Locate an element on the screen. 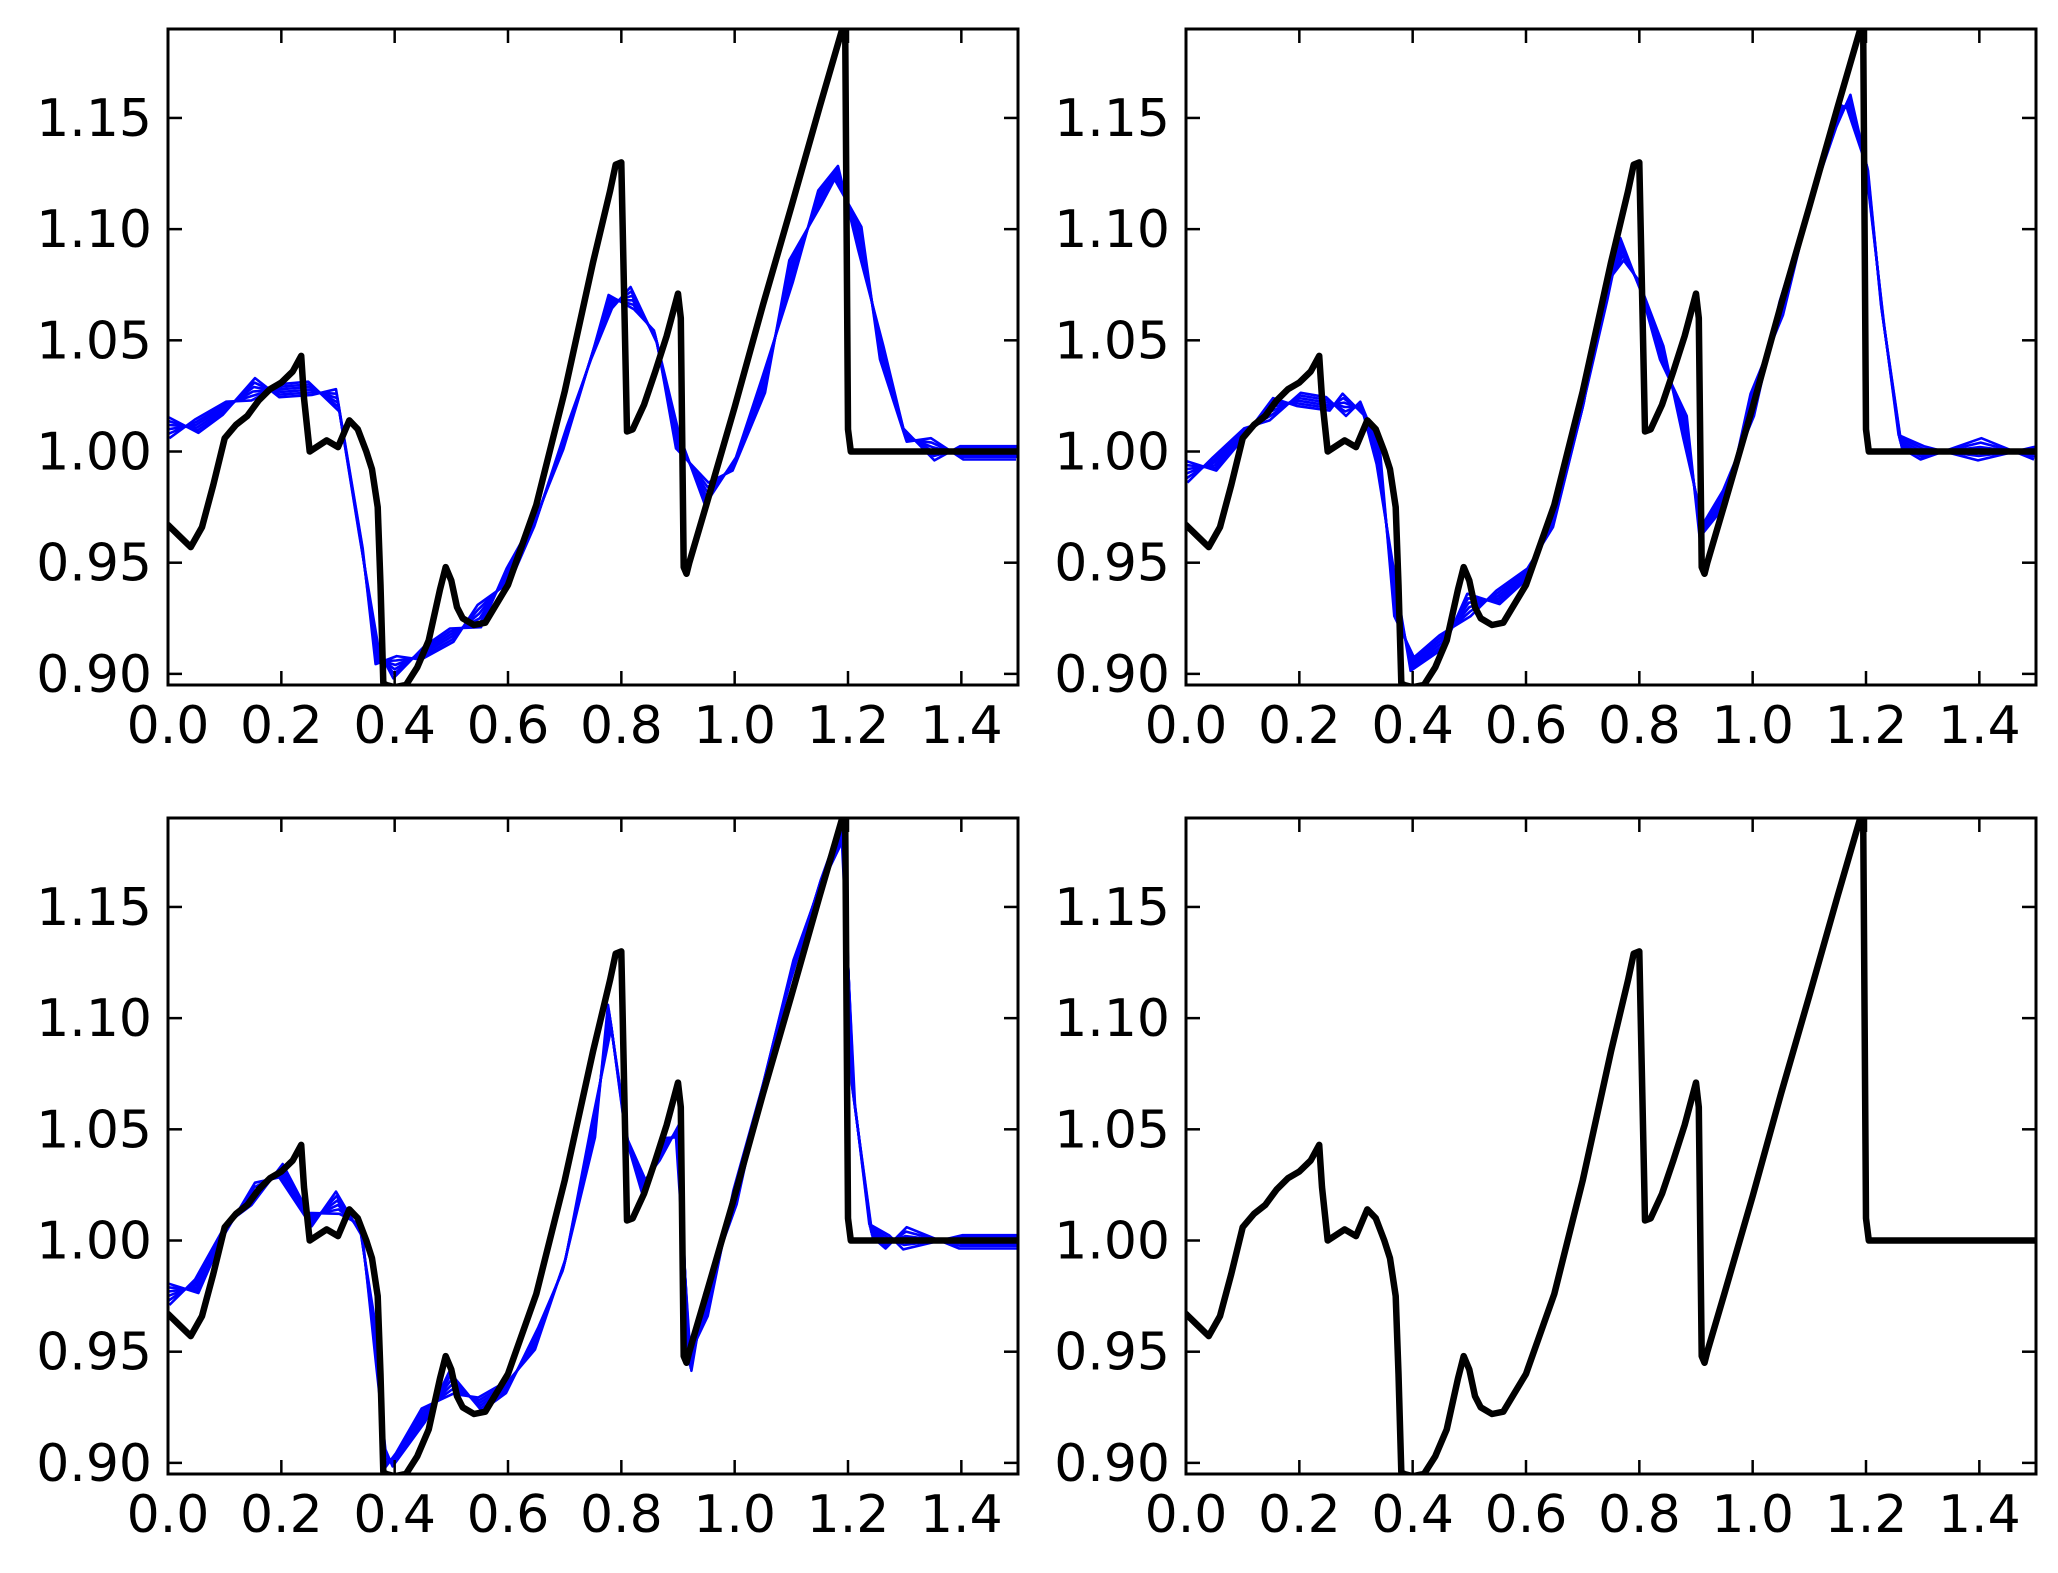 The width and height of the screenshot is (2058, 1573). ensemble-series is located at coordinates (593, 422).